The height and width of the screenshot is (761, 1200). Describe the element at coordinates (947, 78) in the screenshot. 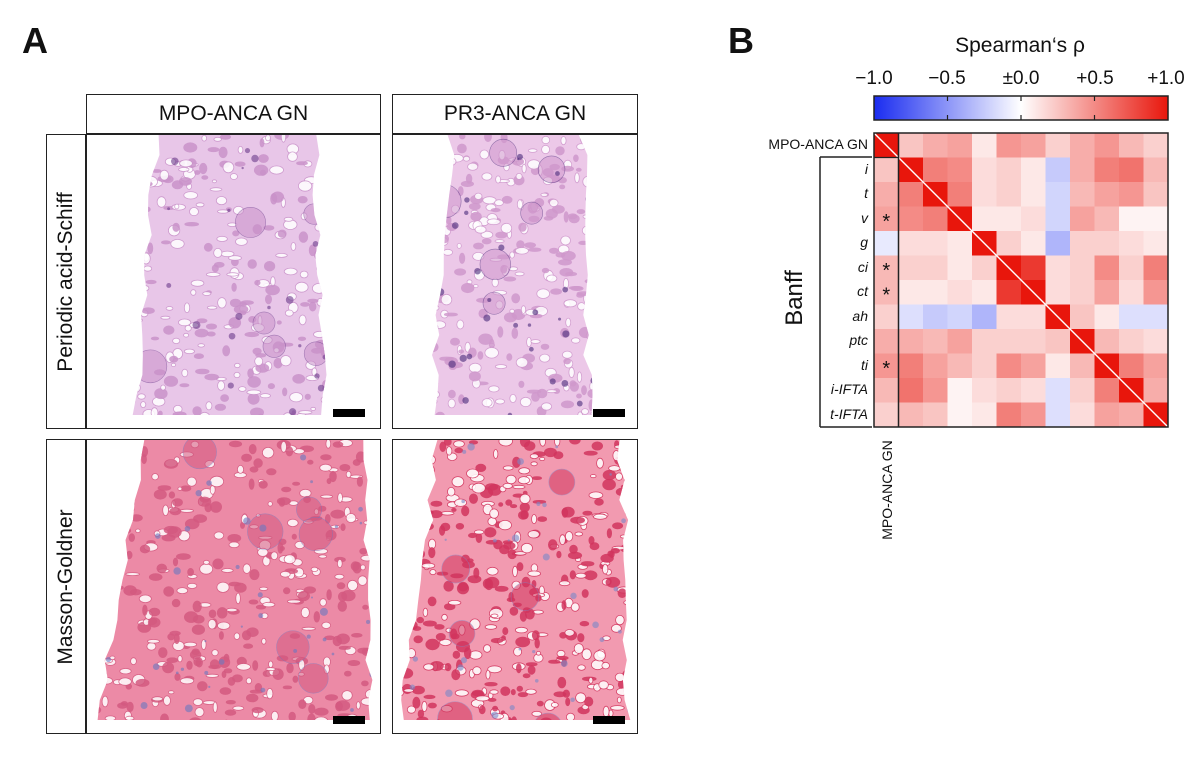

I see `colorbar-tick-label: −0.5` at that location.